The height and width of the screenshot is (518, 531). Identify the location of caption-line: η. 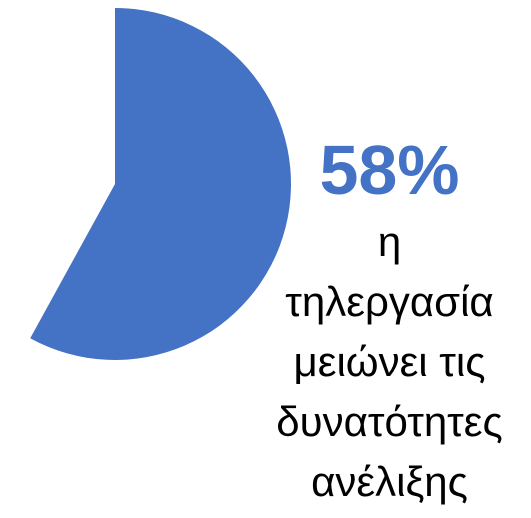
(389, 241).